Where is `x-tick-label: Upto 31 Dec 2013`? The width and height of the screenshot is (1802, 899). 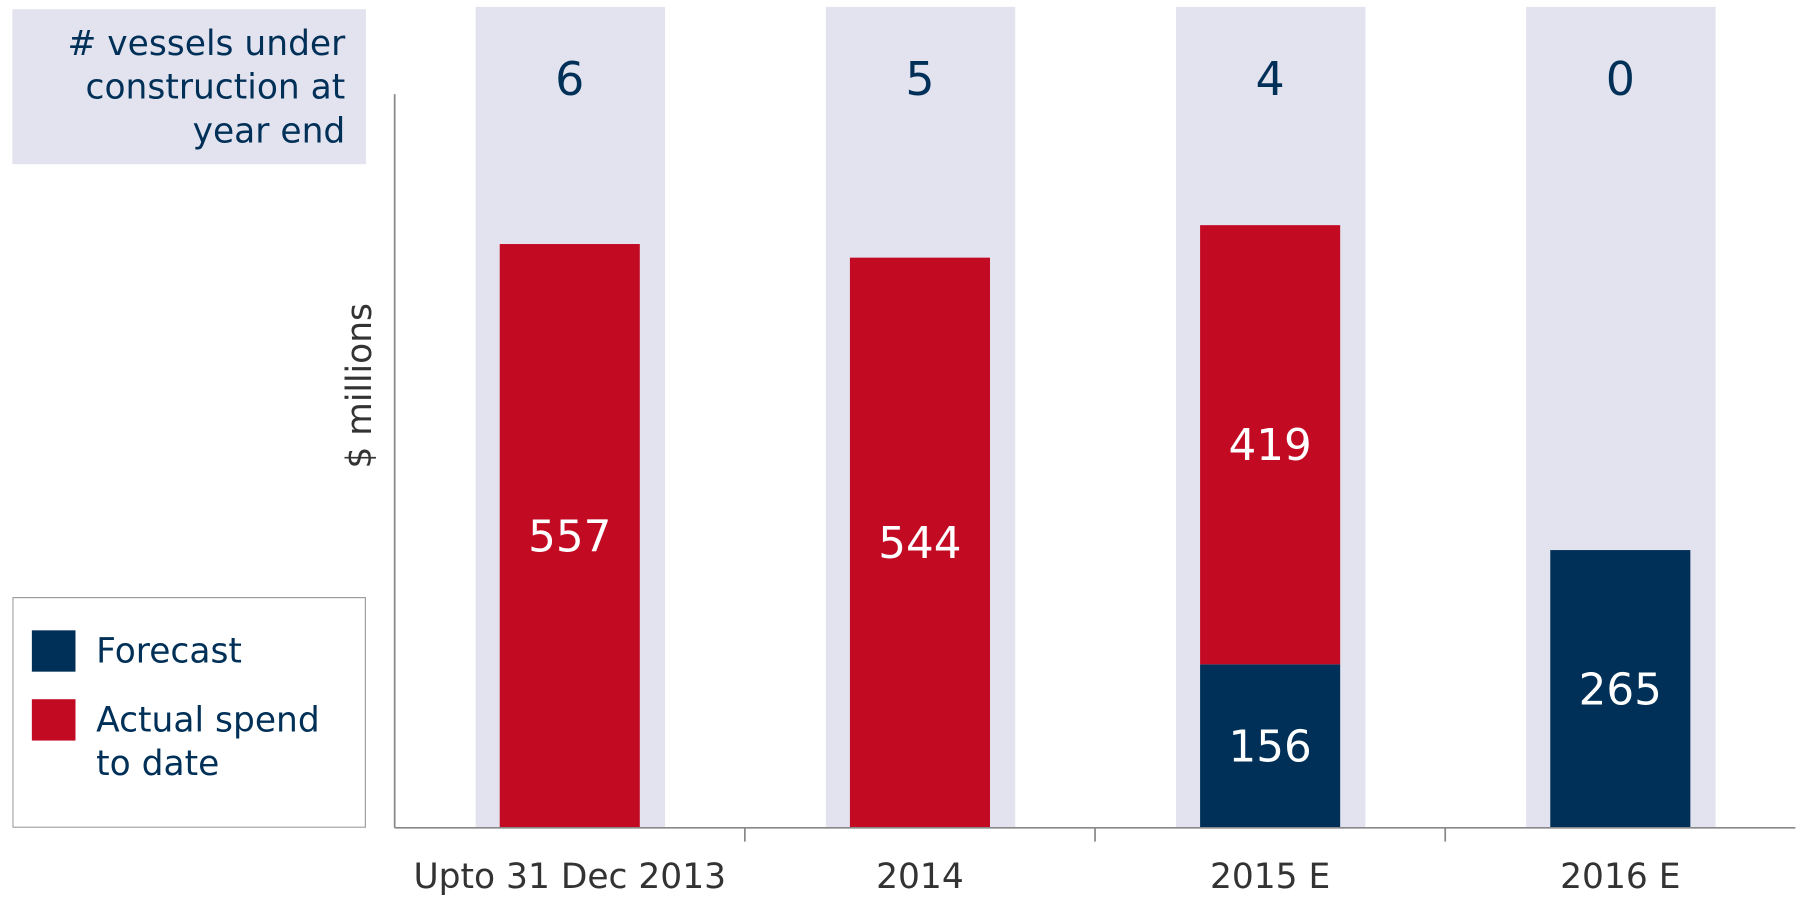 x-tick-label: Upto 31 Dec 2013 is located at coordinates (569, 877).